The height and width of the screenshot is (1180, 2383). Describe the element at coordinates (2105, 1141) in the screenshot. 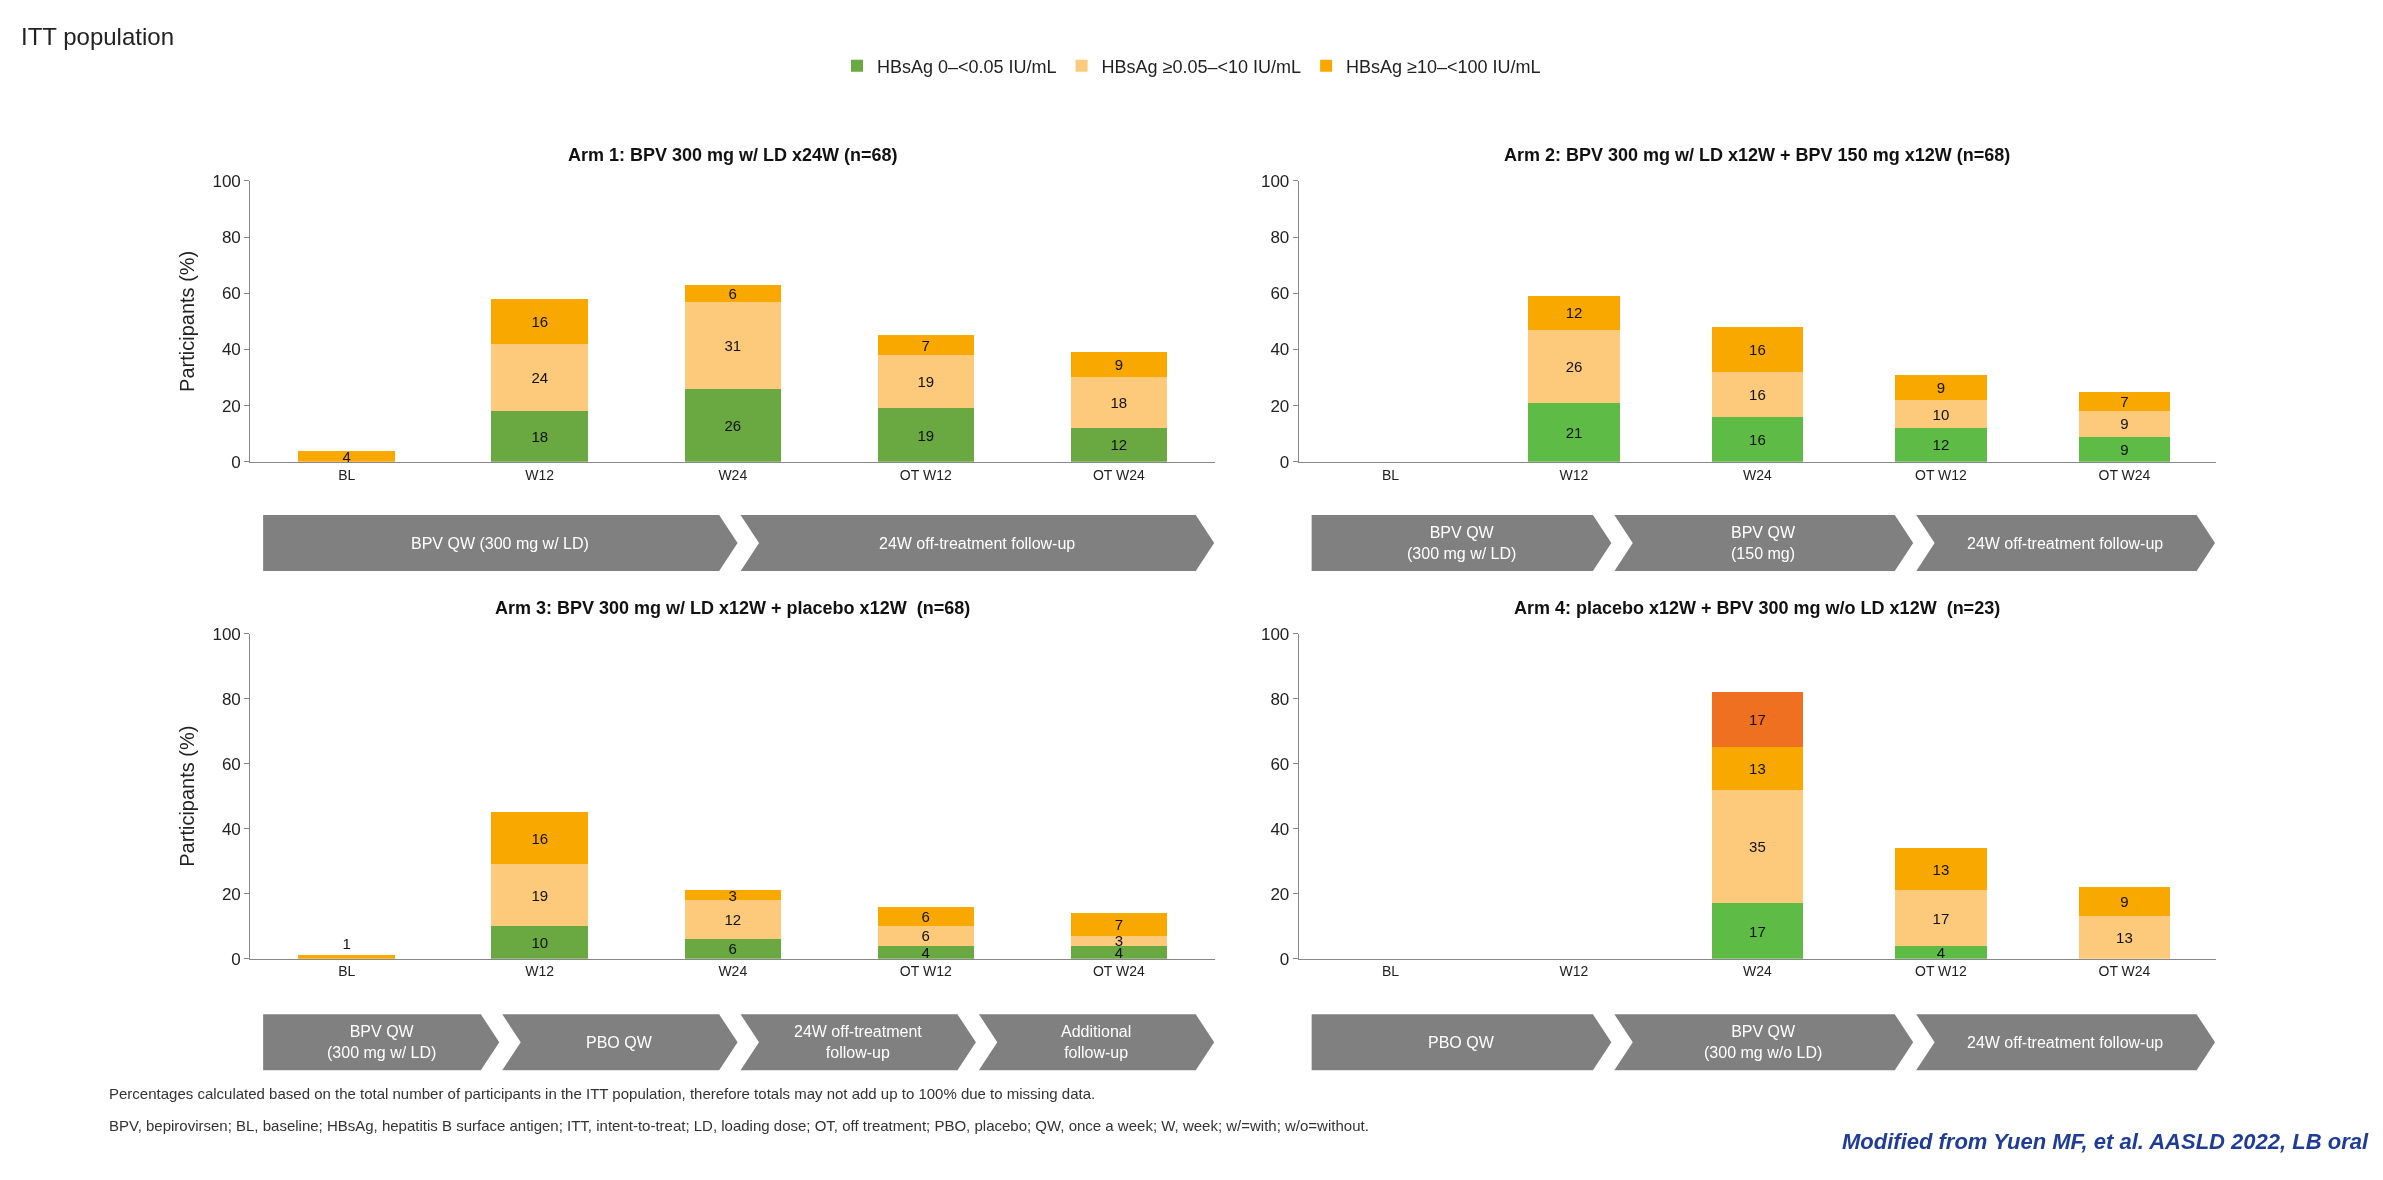

I see `text: Modified from Yuen MF, et al. AASLD 2022, LB oral` at that location.